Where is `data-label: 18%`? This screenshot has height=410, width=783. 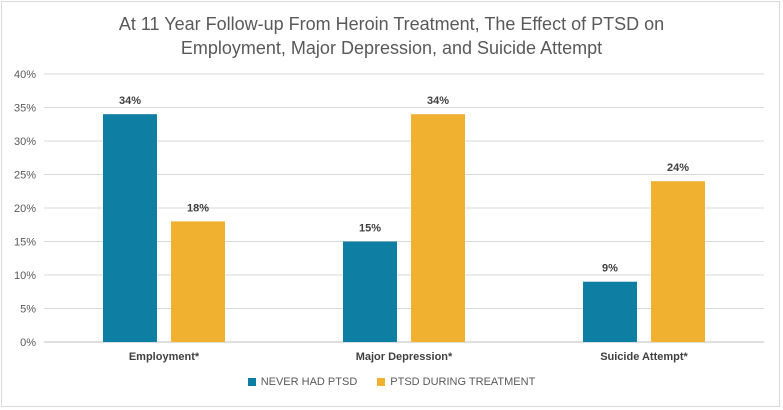 data-label: 18% is located at coordinates (198, 208).